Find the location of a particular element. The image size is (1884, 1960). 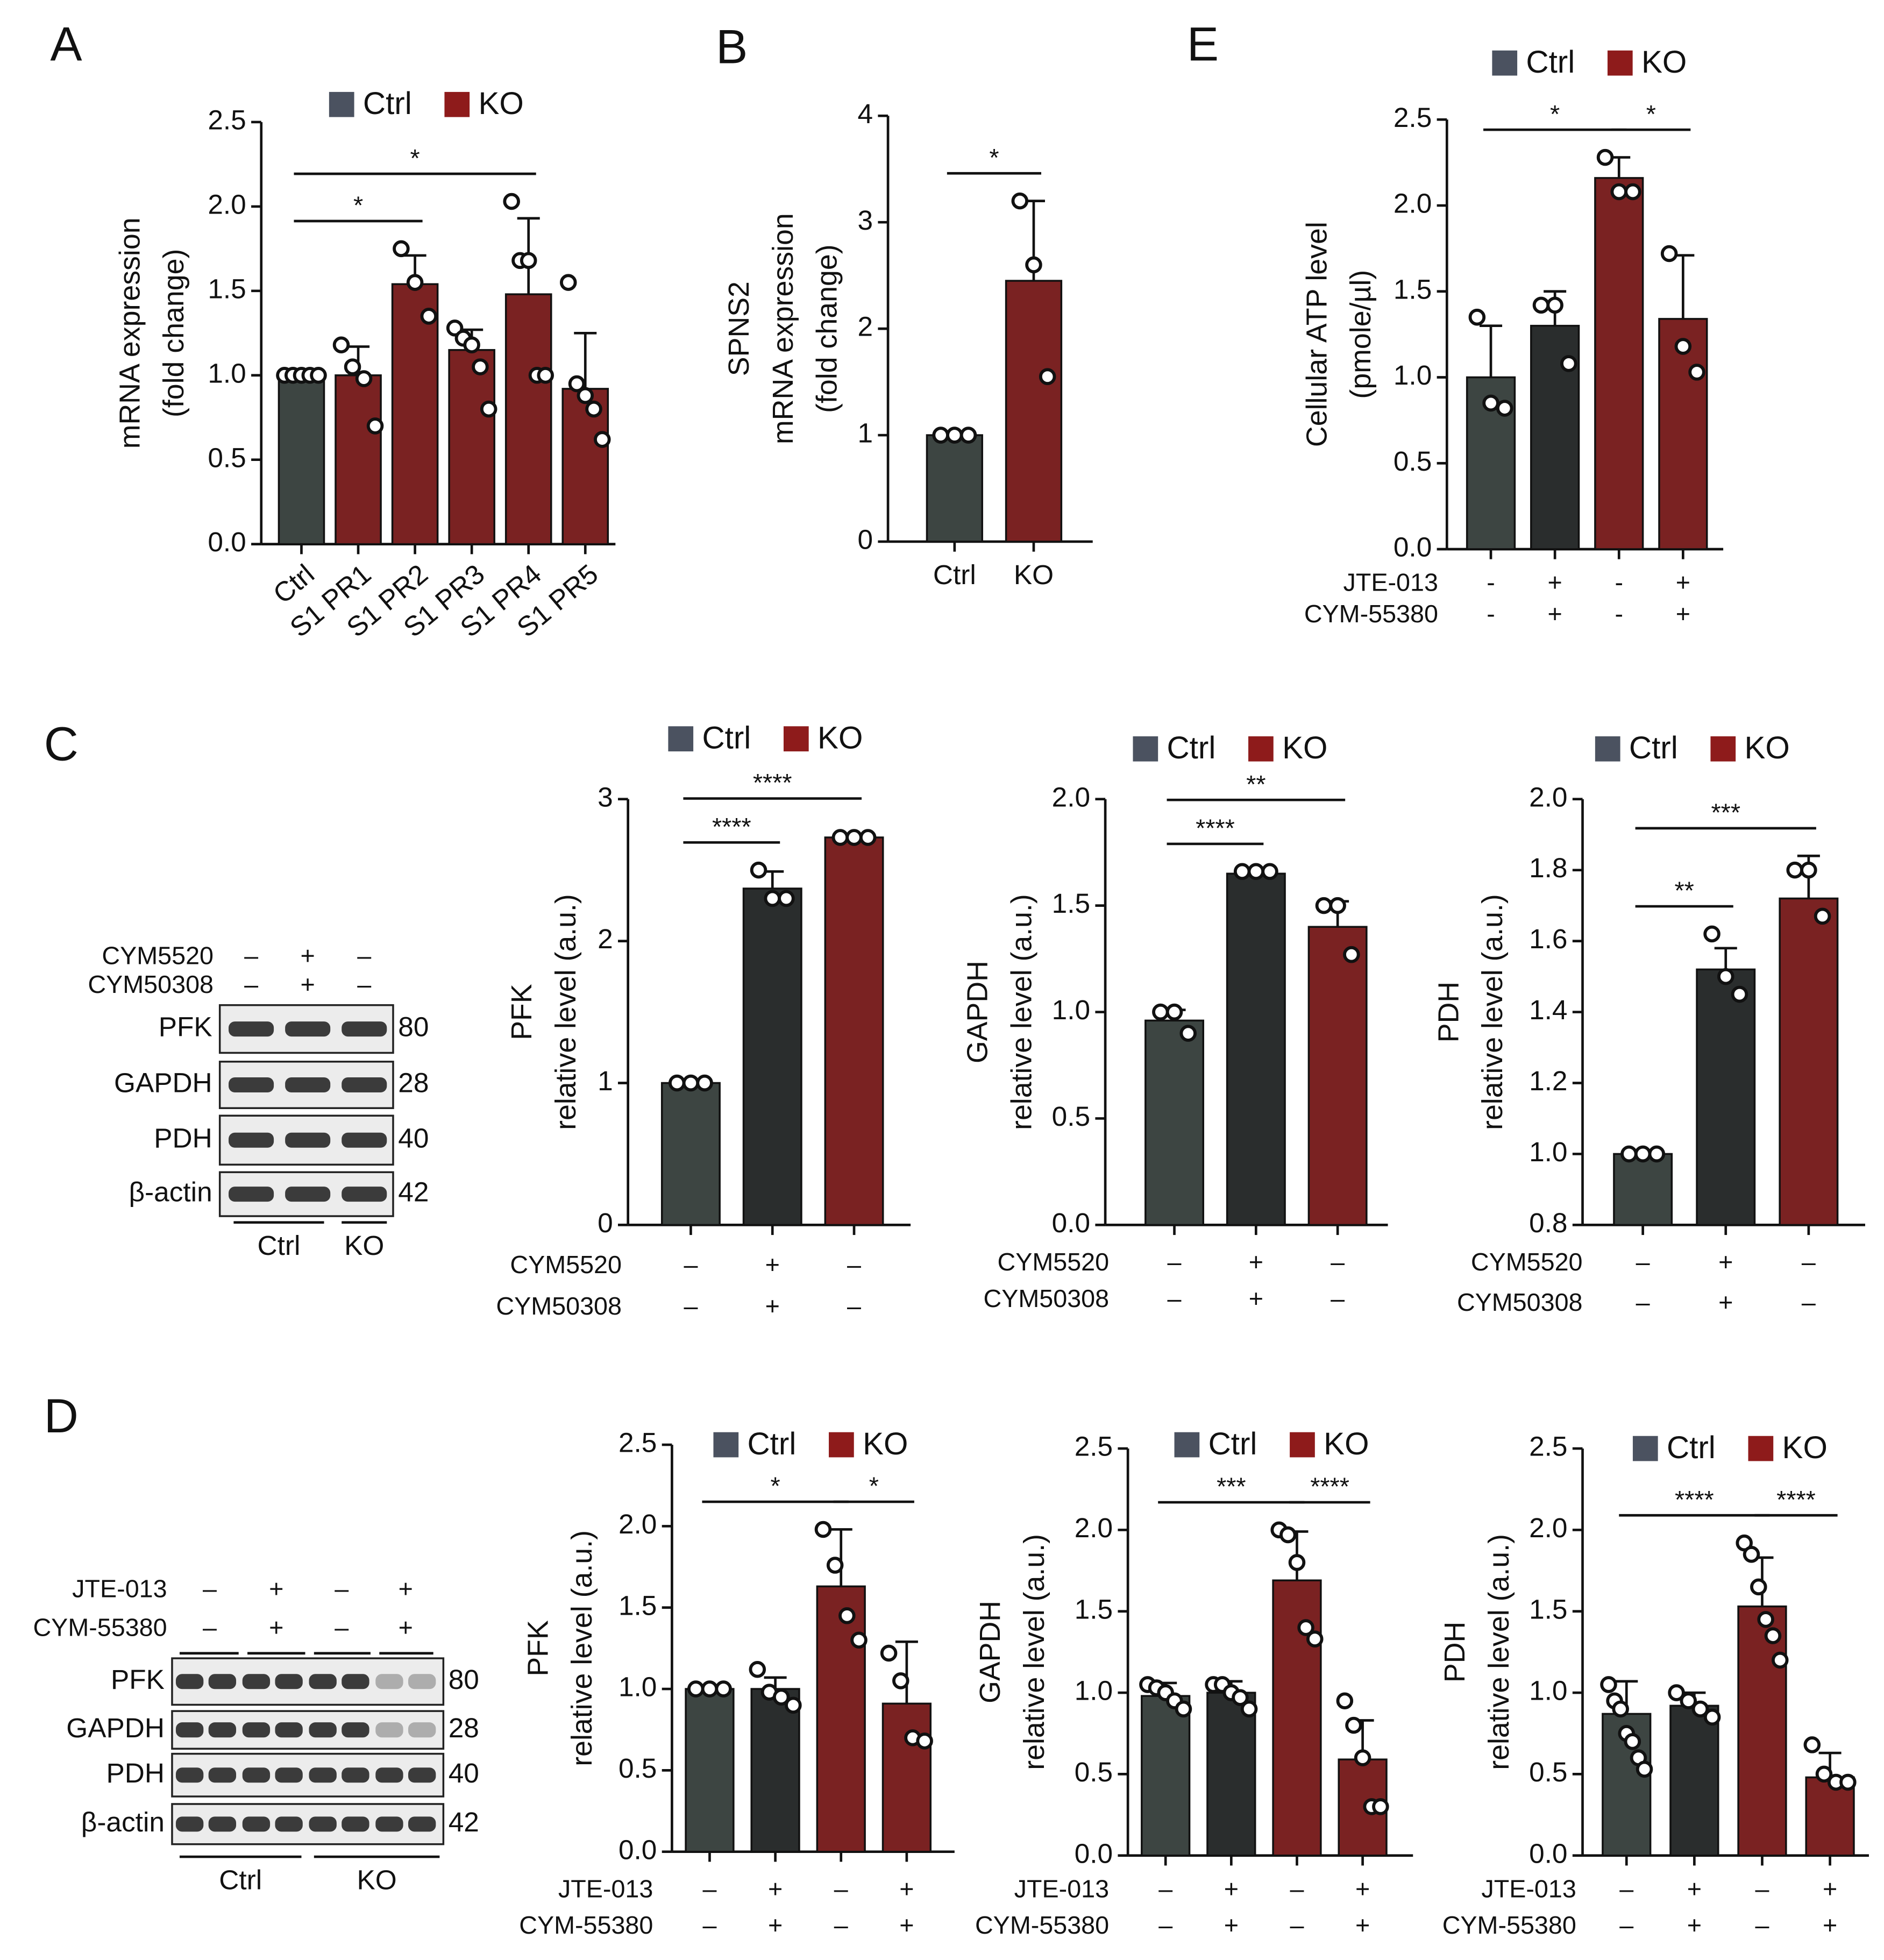

y-axis-label: SPNS2 is located at coordinates (739, 329).